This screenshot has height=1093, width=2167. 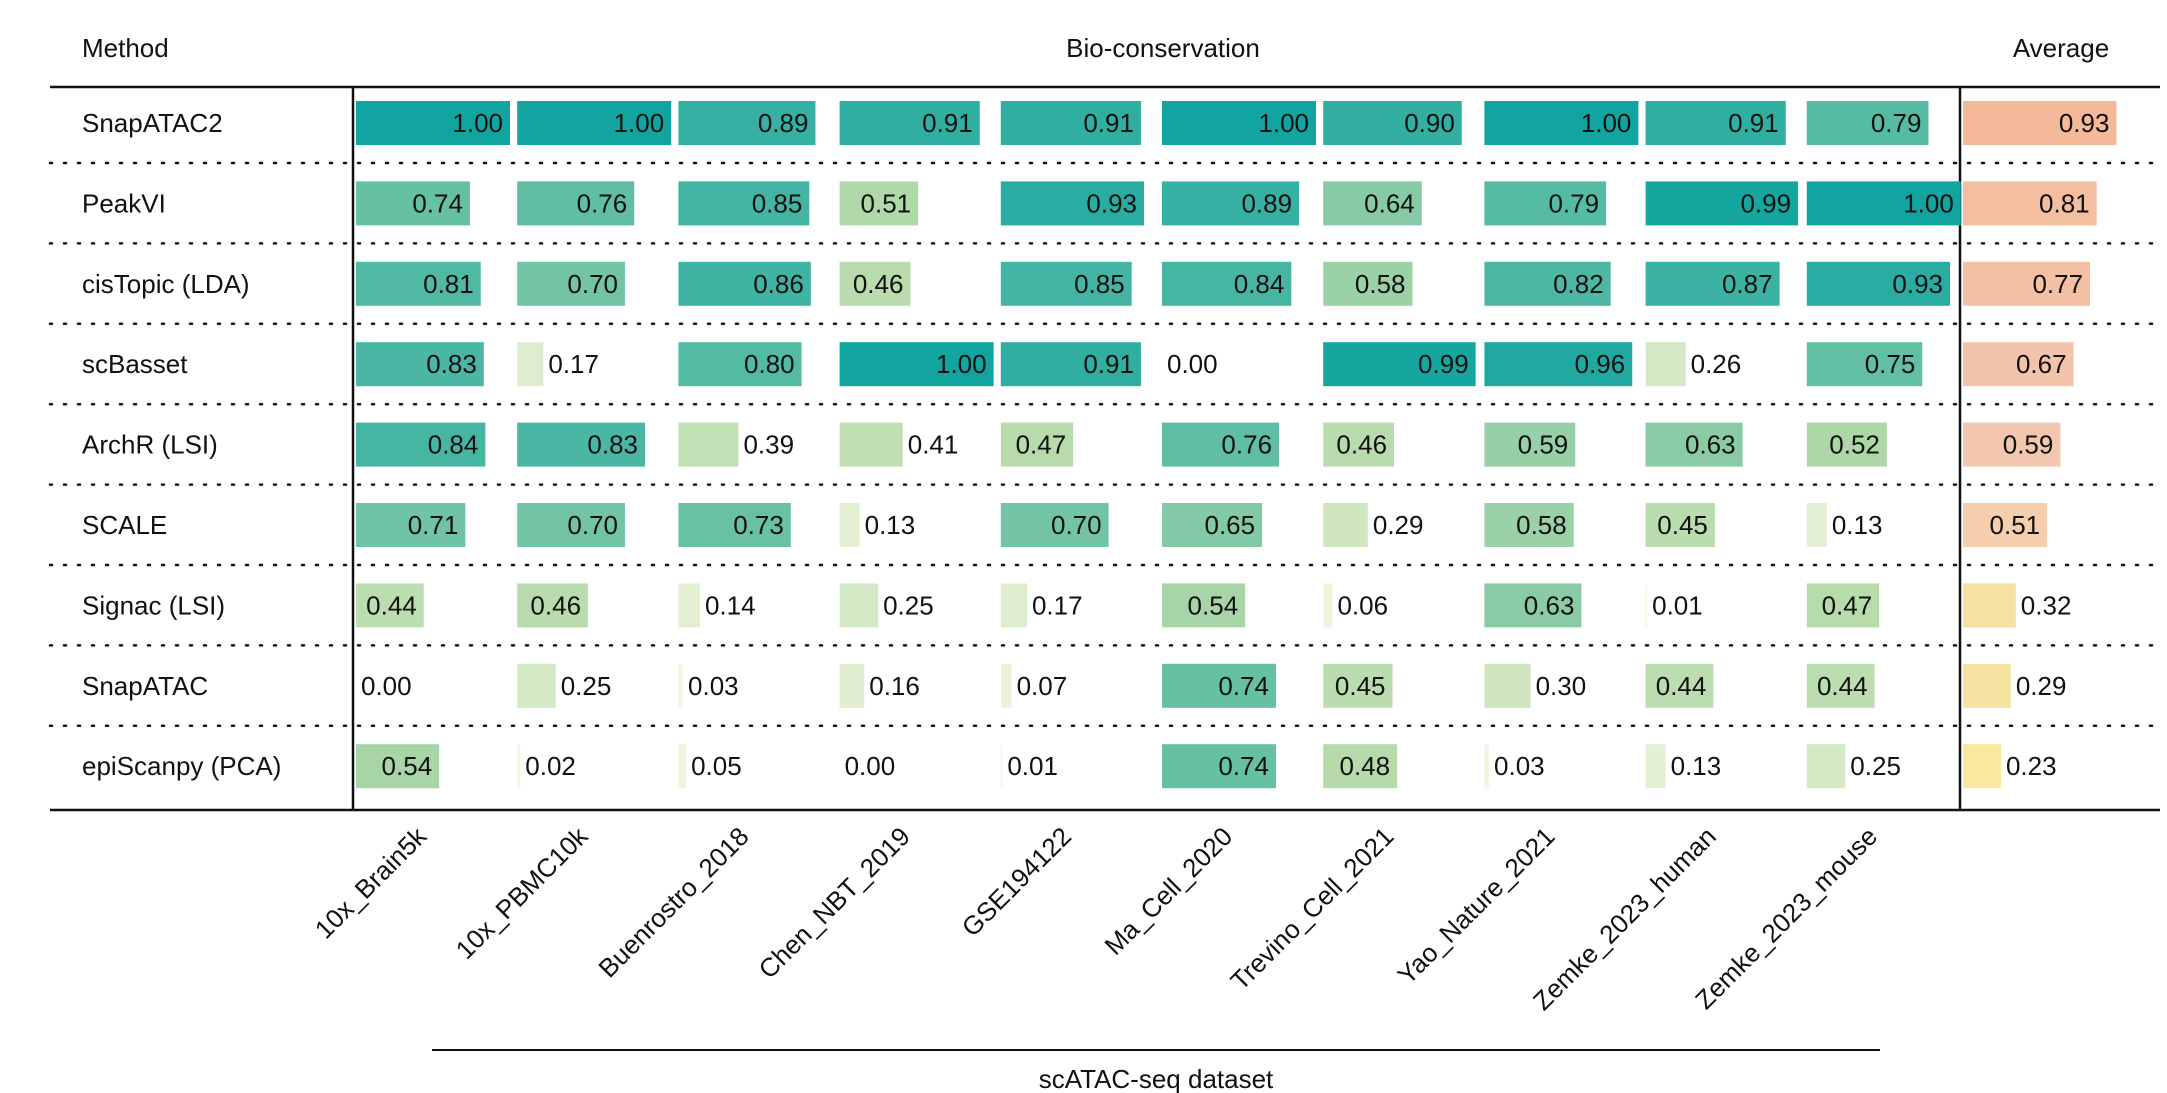 What do you see at coordinates (1786, 918) in the screenshot?
I see `x-tick-label: Zemke_2023_mouse` at bounding box center [1786, 918].